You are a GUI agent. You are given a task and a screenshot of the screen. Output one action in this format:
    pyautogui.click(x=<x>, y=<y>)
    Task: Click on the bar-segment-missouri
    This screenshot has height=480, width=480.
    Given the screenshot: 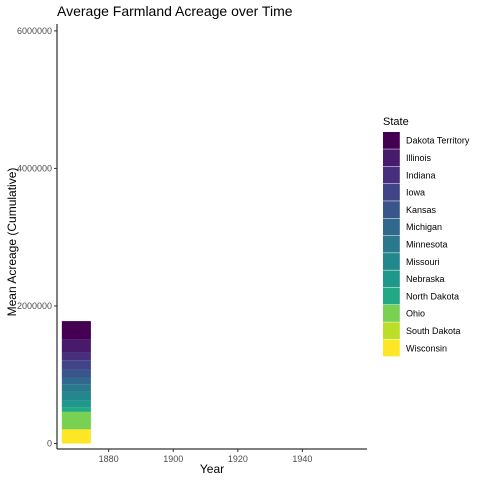 What is the action you would take?
    pyautogui.click(x=76, y=396)
    